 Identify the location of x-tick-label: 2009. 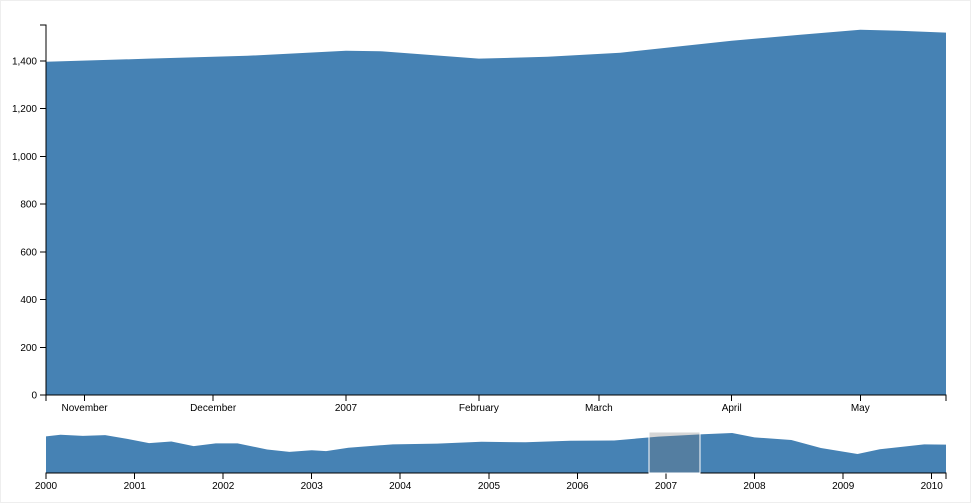
(843, 486).